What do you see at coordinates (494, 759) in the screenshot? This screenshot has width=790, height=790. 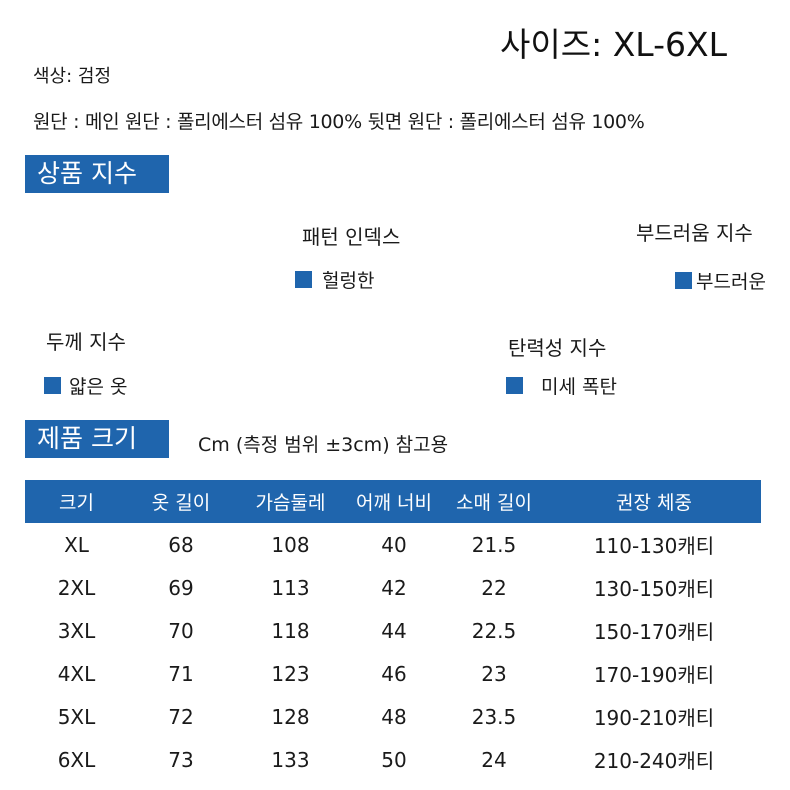 I see `cell-sleeve: 24` at bounding box center [494, 759].